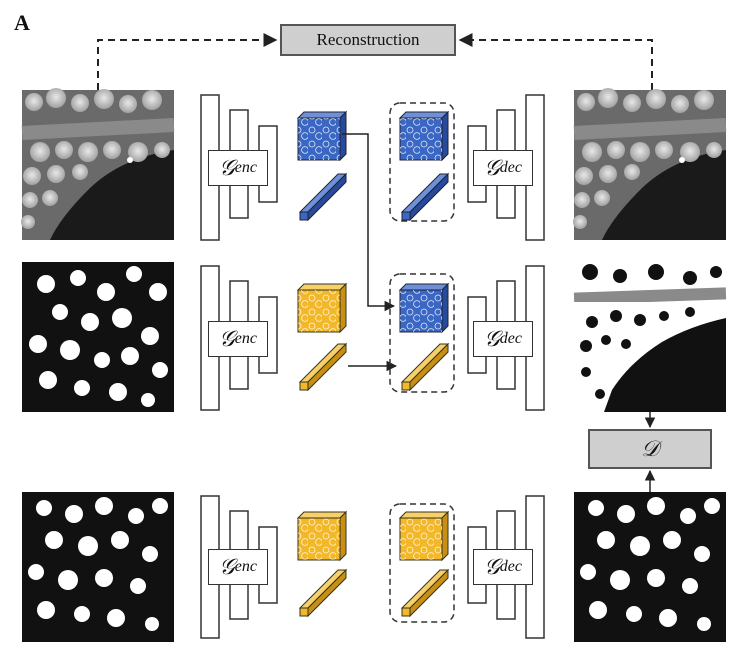  Describe the element at coordinates (98, 567) in the screenshot. I see `input-image-bottom` at that location.